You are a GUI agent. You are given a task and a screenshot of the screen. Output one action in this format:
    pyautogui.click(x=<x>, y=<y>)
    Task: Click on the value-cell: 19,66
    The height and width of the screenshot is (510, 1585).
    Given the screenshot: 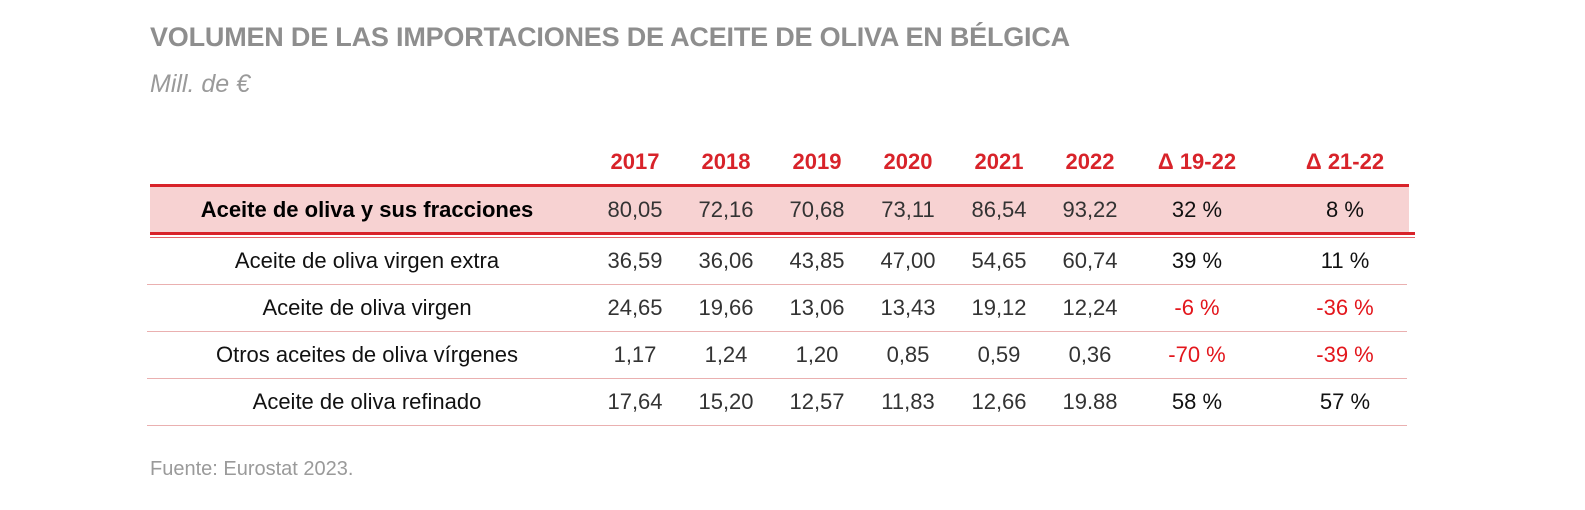 What is the action you would take?
    pyautogui.click(x=726, y=307)
    